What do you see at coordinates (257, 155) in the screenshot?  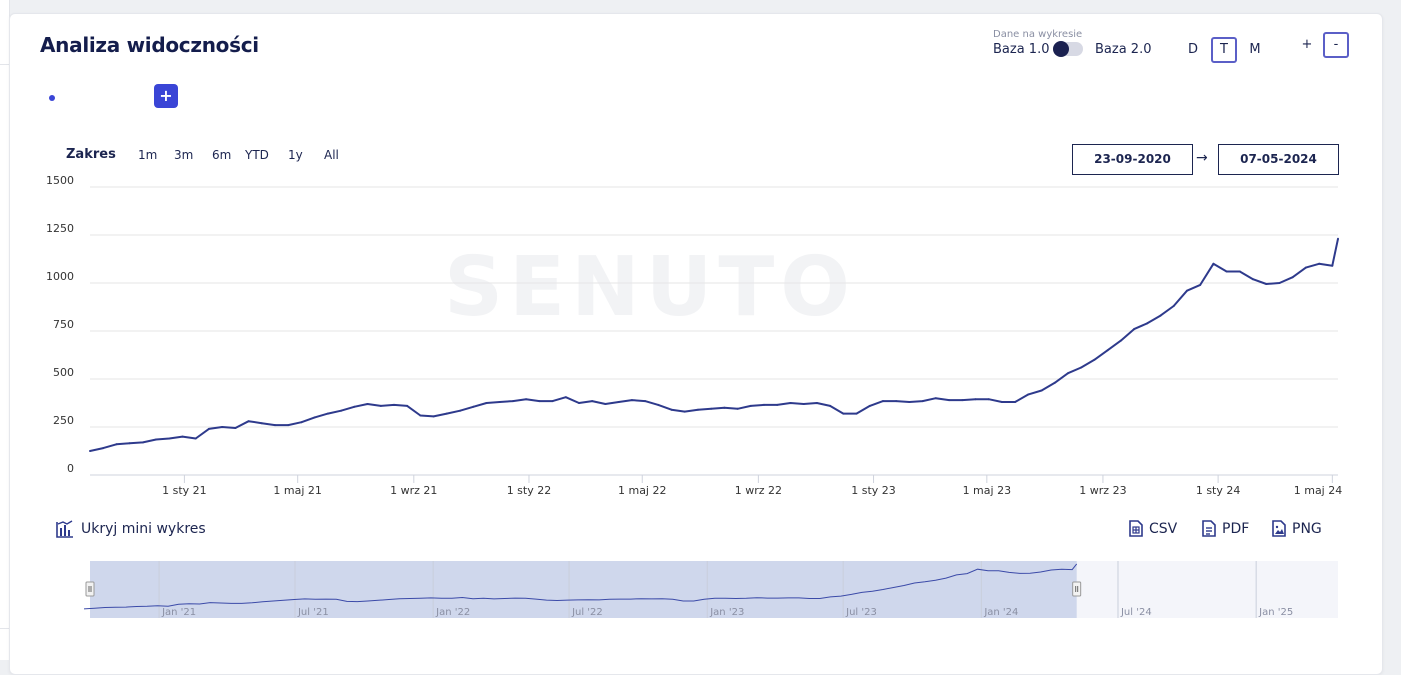 I see `range-ytd-button: YTD` at bounding box center [257, 155].